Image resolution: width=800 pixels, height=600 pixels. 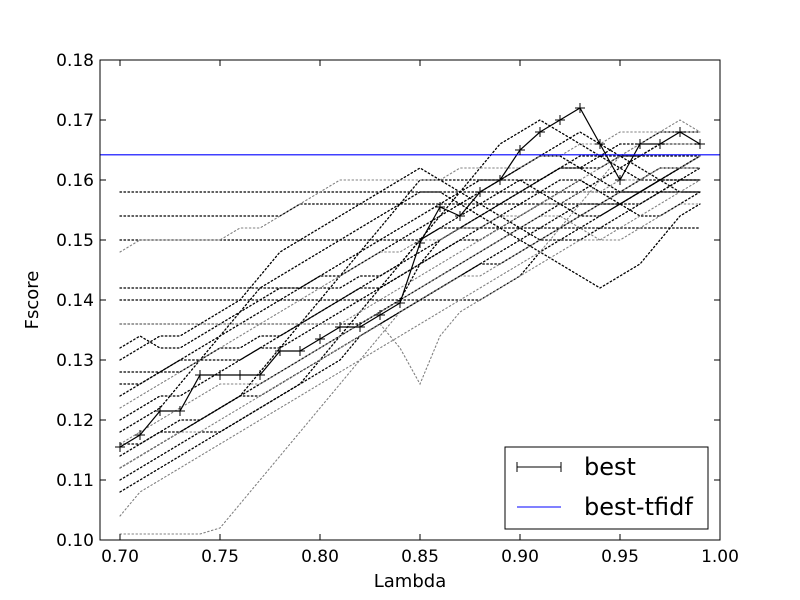 I want to click on y-tick-label: 0.15, so click(x=75, y=241).